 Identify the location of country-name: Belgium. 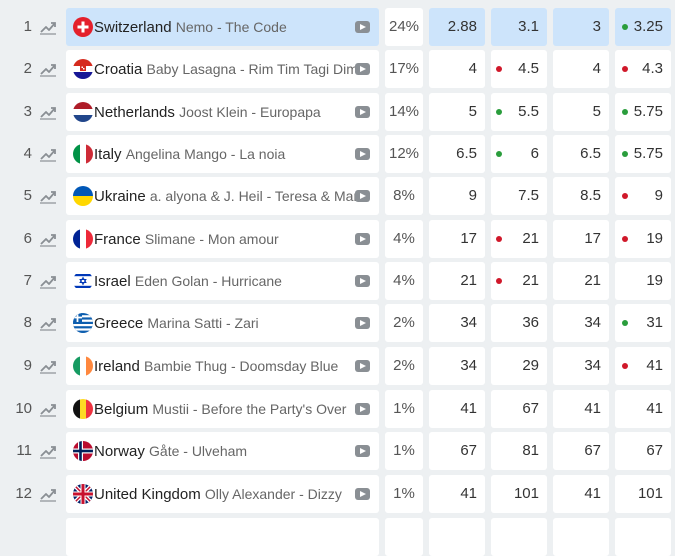
(121, 409).